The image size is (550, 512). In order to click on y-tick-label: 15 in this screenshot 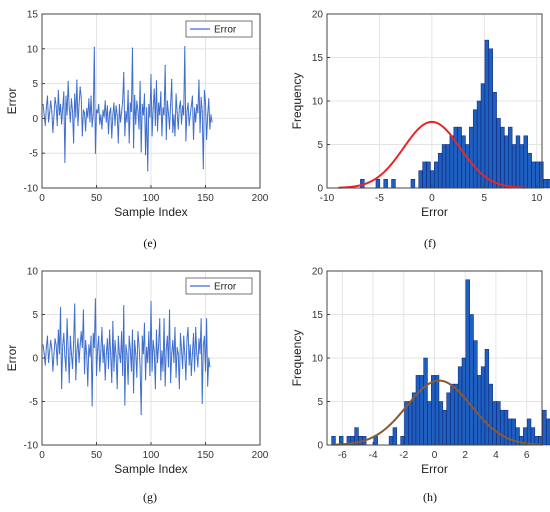, I will do `click(318, 315)`.